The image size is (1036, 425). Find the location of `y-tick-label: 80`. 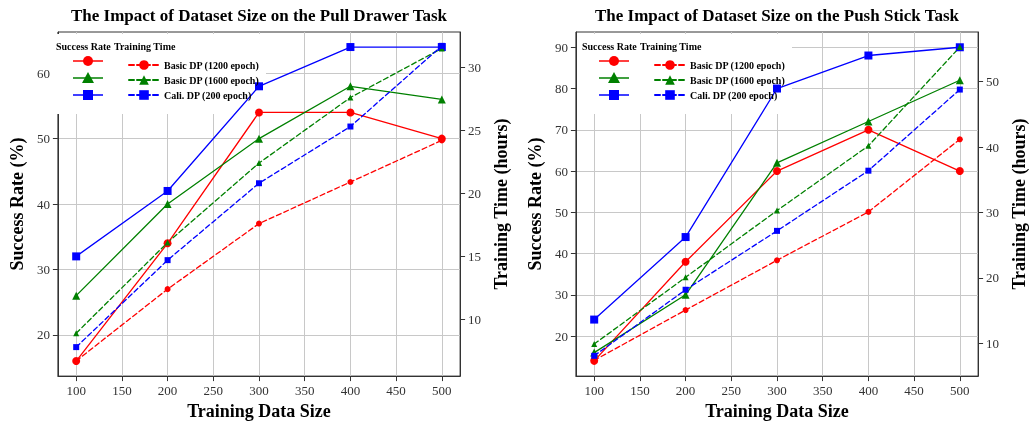

y-tick-label: 80 is located at coordinates (561, 89).